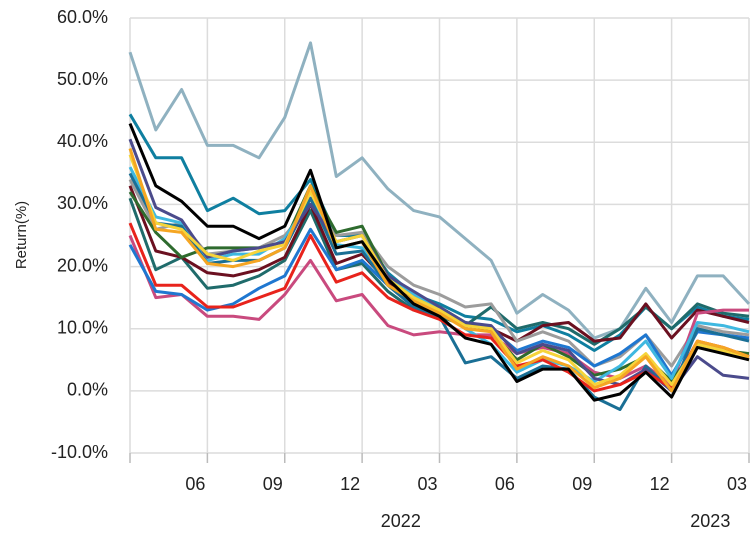  I want to click on y-tick-label: -10.0%, so click(79, 452).